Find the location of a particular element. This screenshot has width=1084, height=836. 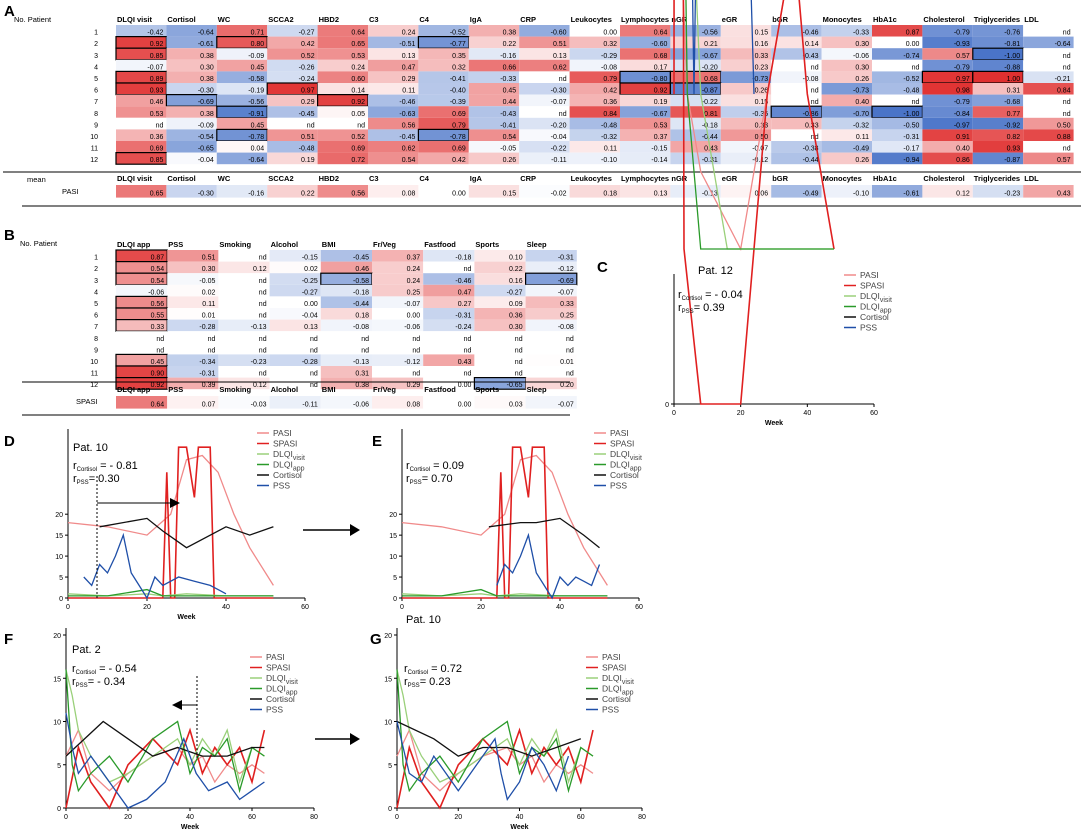

patient-label: Pat. 10 is located at coordinates (90, 448).